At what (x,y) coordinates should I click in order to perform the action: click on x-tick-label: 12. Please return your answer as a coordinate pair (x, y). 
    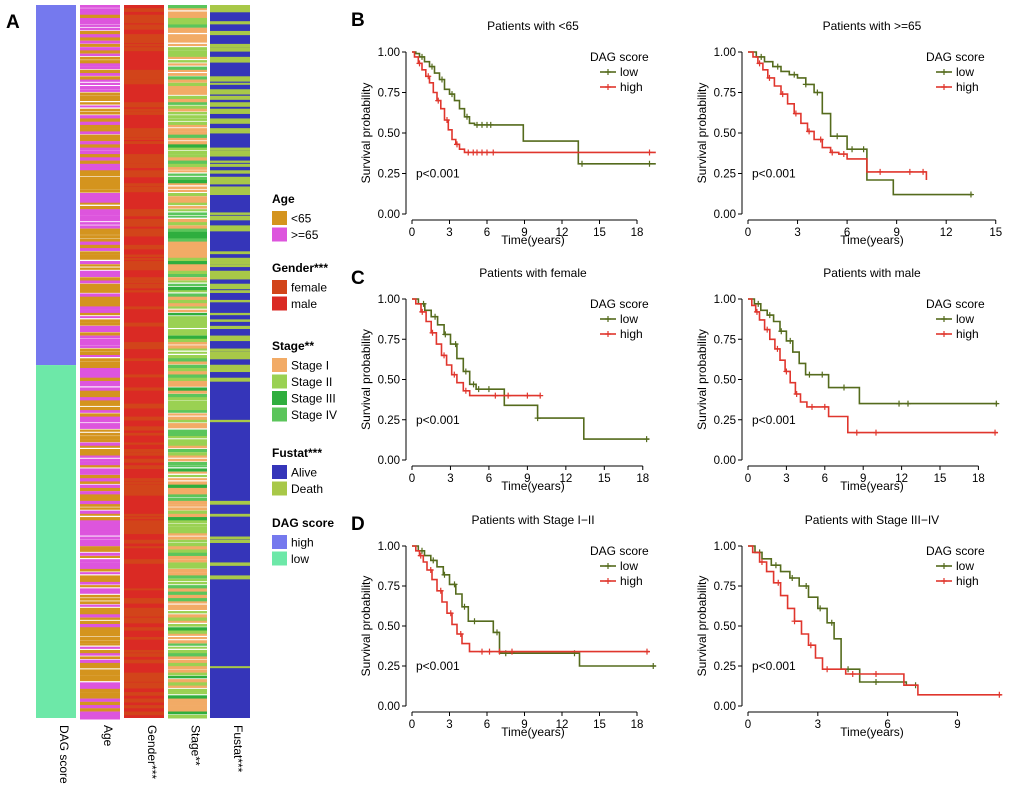
    Looking at the image, I should click on (562, 233).